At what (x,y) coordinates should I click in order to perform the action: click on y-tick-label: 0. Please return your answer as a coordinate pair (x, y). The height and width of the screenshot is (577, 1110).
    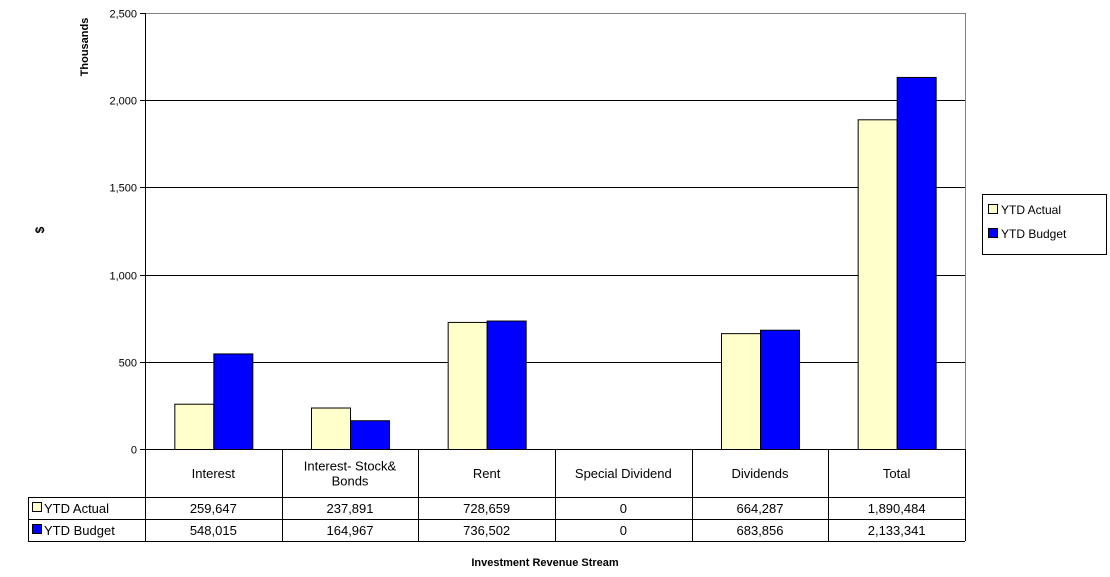
    Looking at the image, I should click on (134, 451).